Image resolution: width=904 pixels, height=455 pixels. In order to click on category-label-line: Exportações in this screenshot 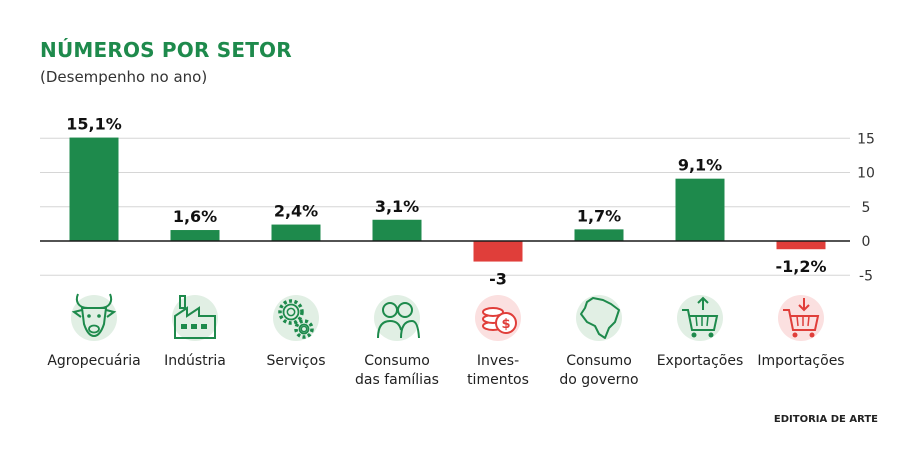, I will do `click(700, 361)`.